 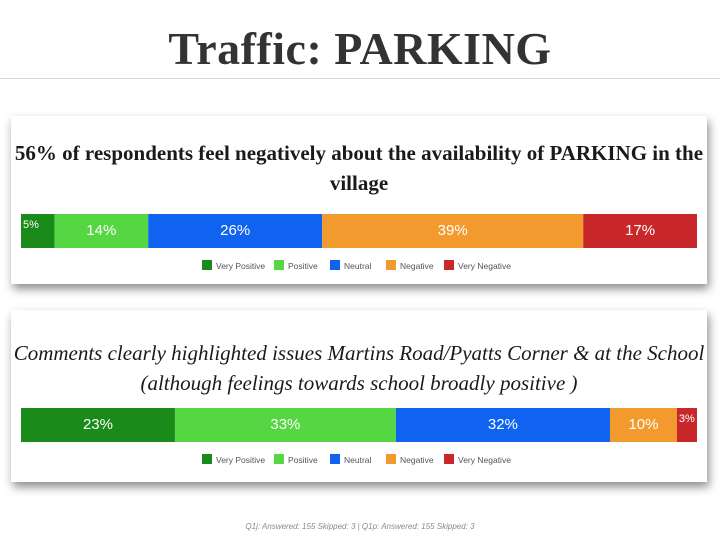 What do you see at coordinates (101, 230) in the screenshot?
I see `data-label: 14%` at bounding box center [101, 230].